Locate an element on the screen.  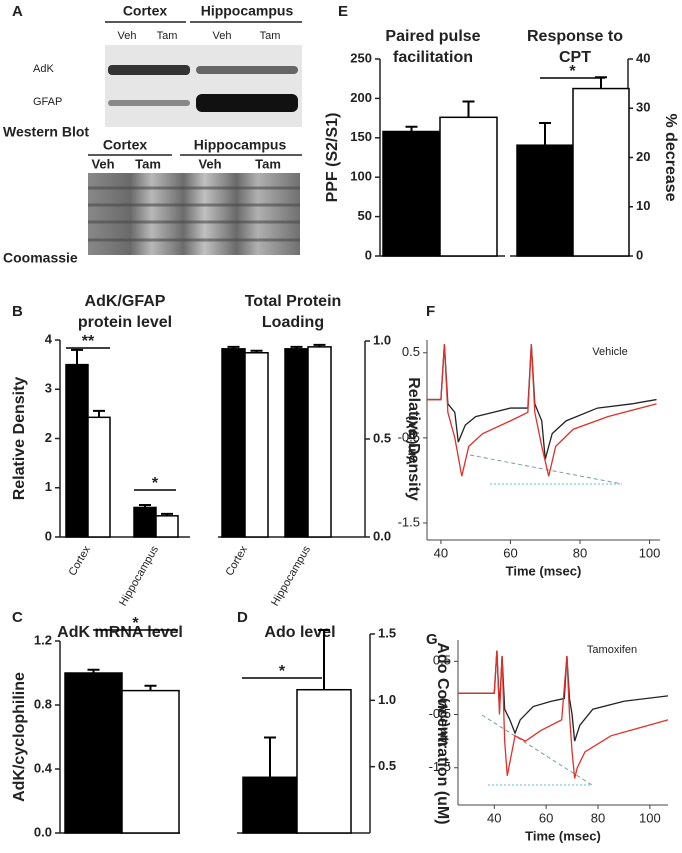
panel-letter: D is located at coordinates (242, 617).